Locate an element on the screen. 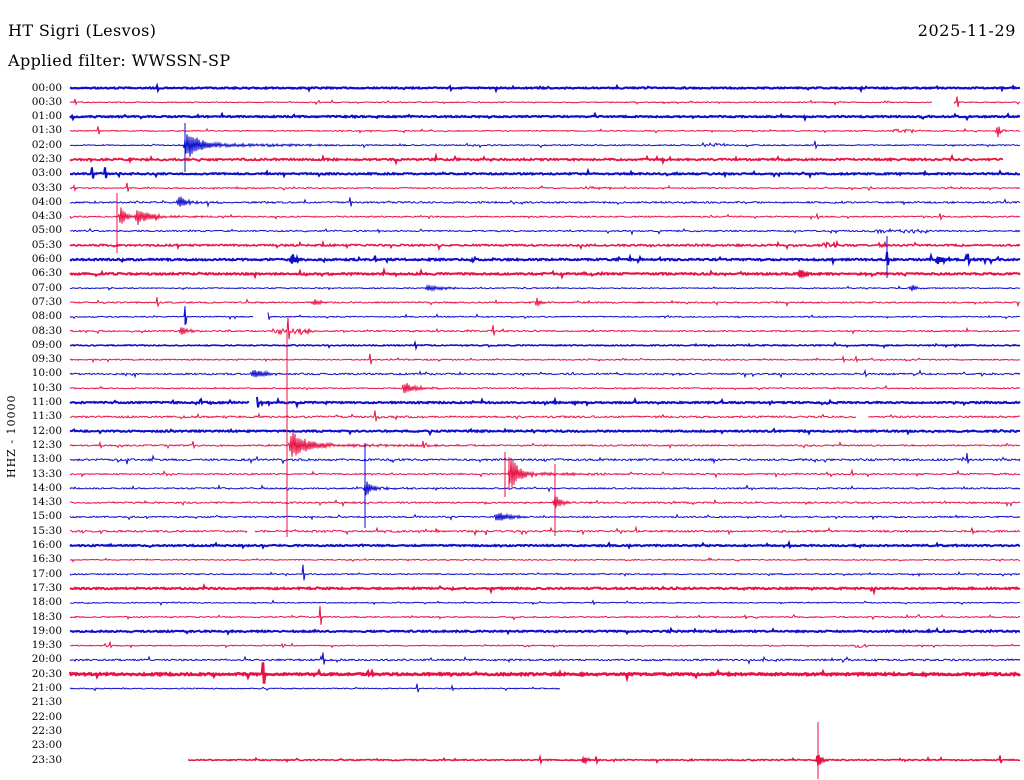 Image resolution: width=1024 pixels, height=780 pixels. time-label: 10:00 is located at coordinates (46, 373).